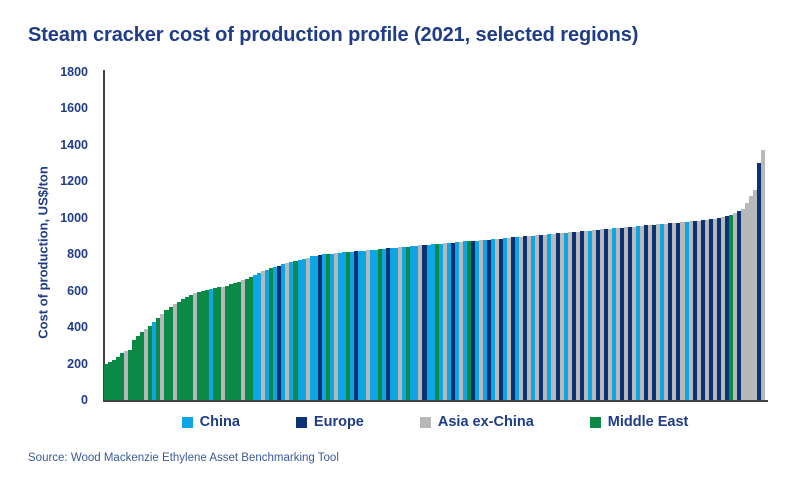 Image resolution: width=800 pixels, height=480 pixels. I want to click on legend-item-asia-ex-china: Asia ex-China, so click(476, 422).